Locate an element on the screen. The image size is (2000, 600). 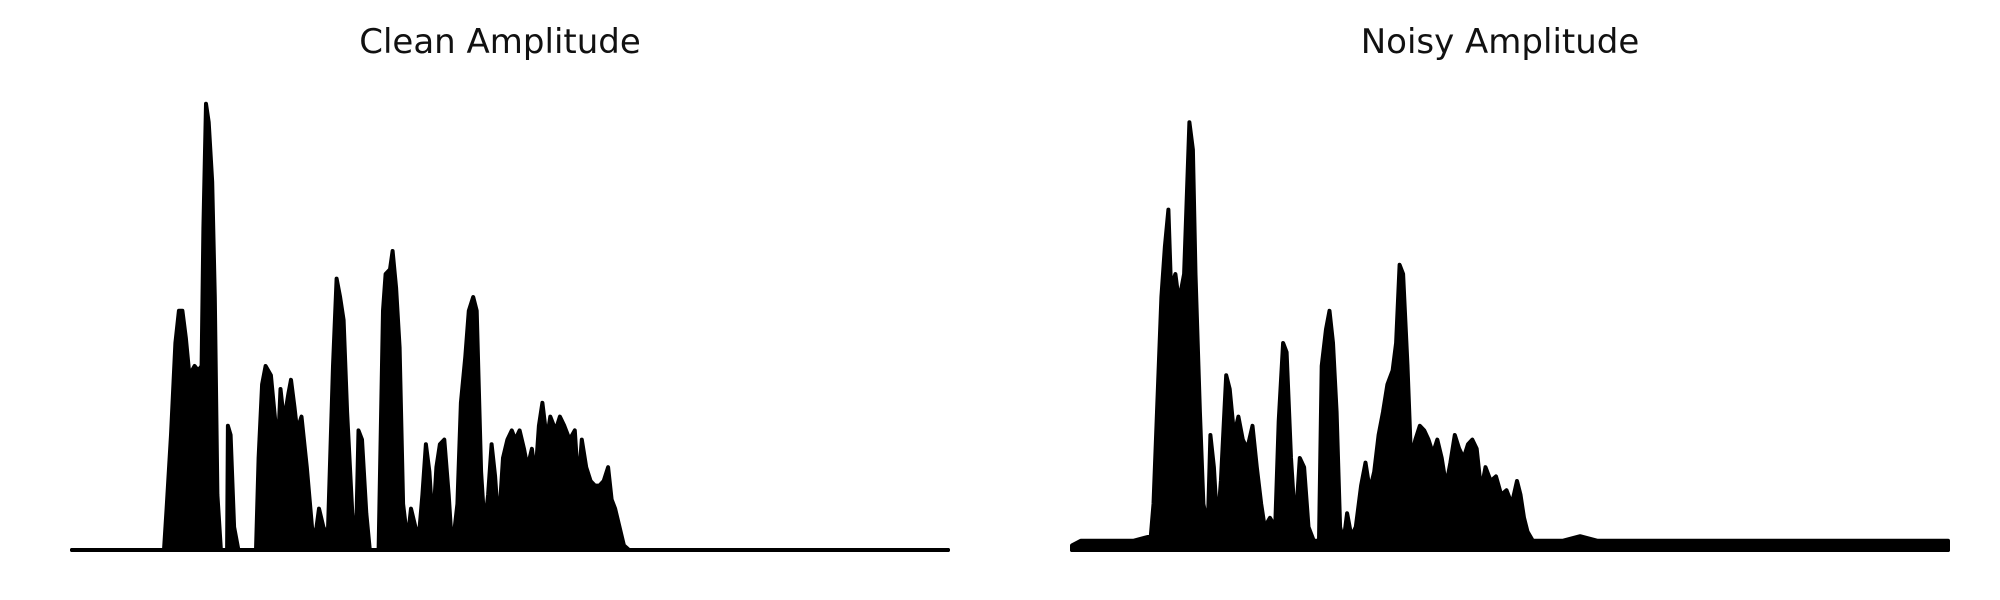
chart-title-noisy: Noisy Amplitude is located at coordinates (1500, 42).